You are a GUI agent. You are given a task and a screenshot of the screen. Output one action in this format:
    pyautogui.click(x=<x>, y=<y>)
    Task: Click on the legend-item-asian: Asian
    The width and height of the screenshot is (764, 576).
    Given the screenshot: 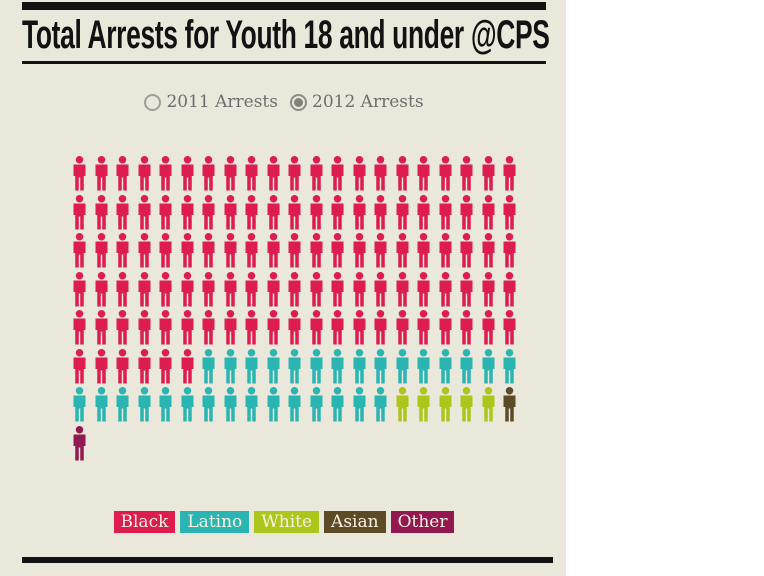 What is the action you would take?
    pyautogui.click(x=355, y=521)
    